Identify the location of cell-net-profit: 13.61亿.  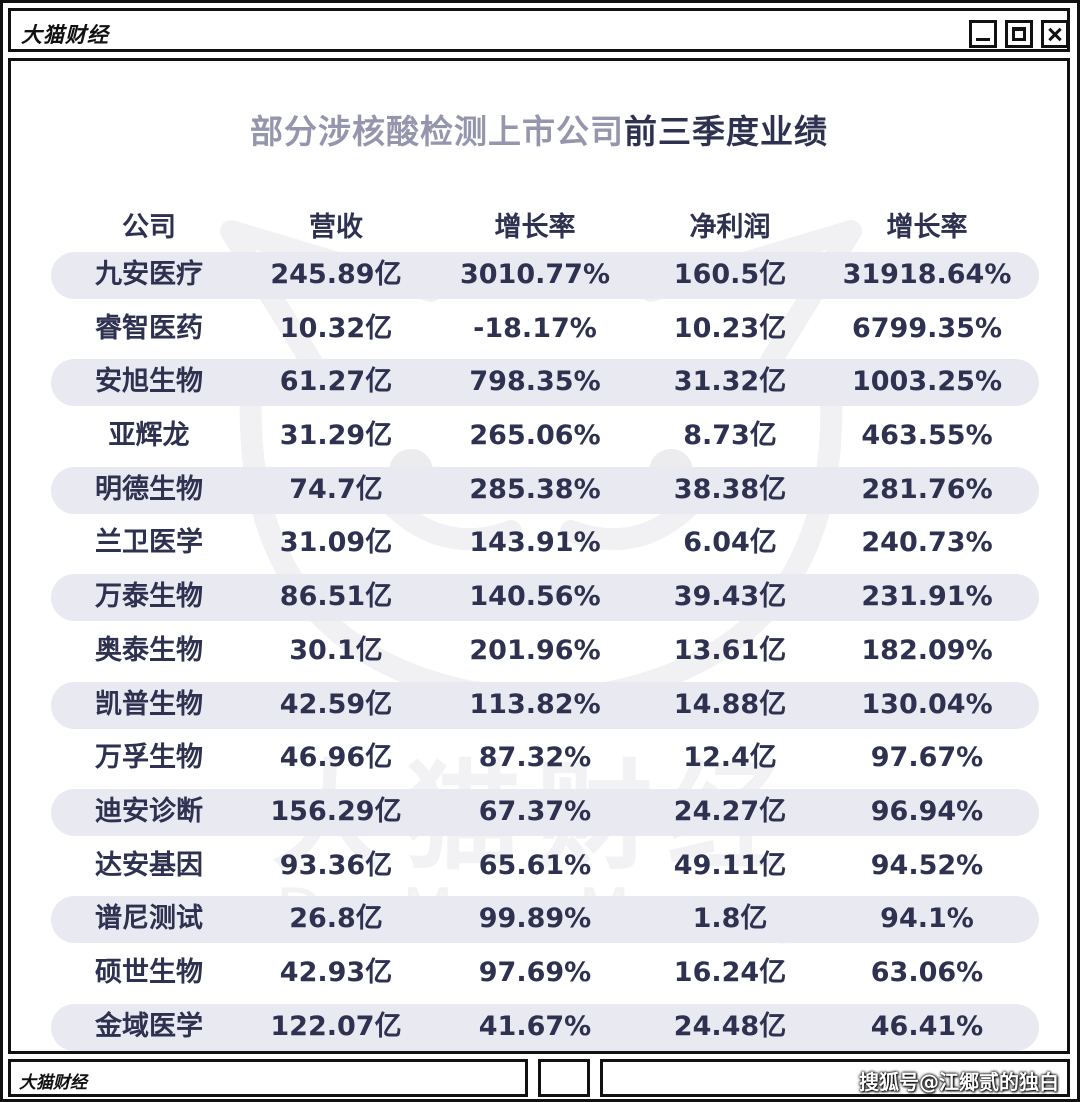
(730, 650).